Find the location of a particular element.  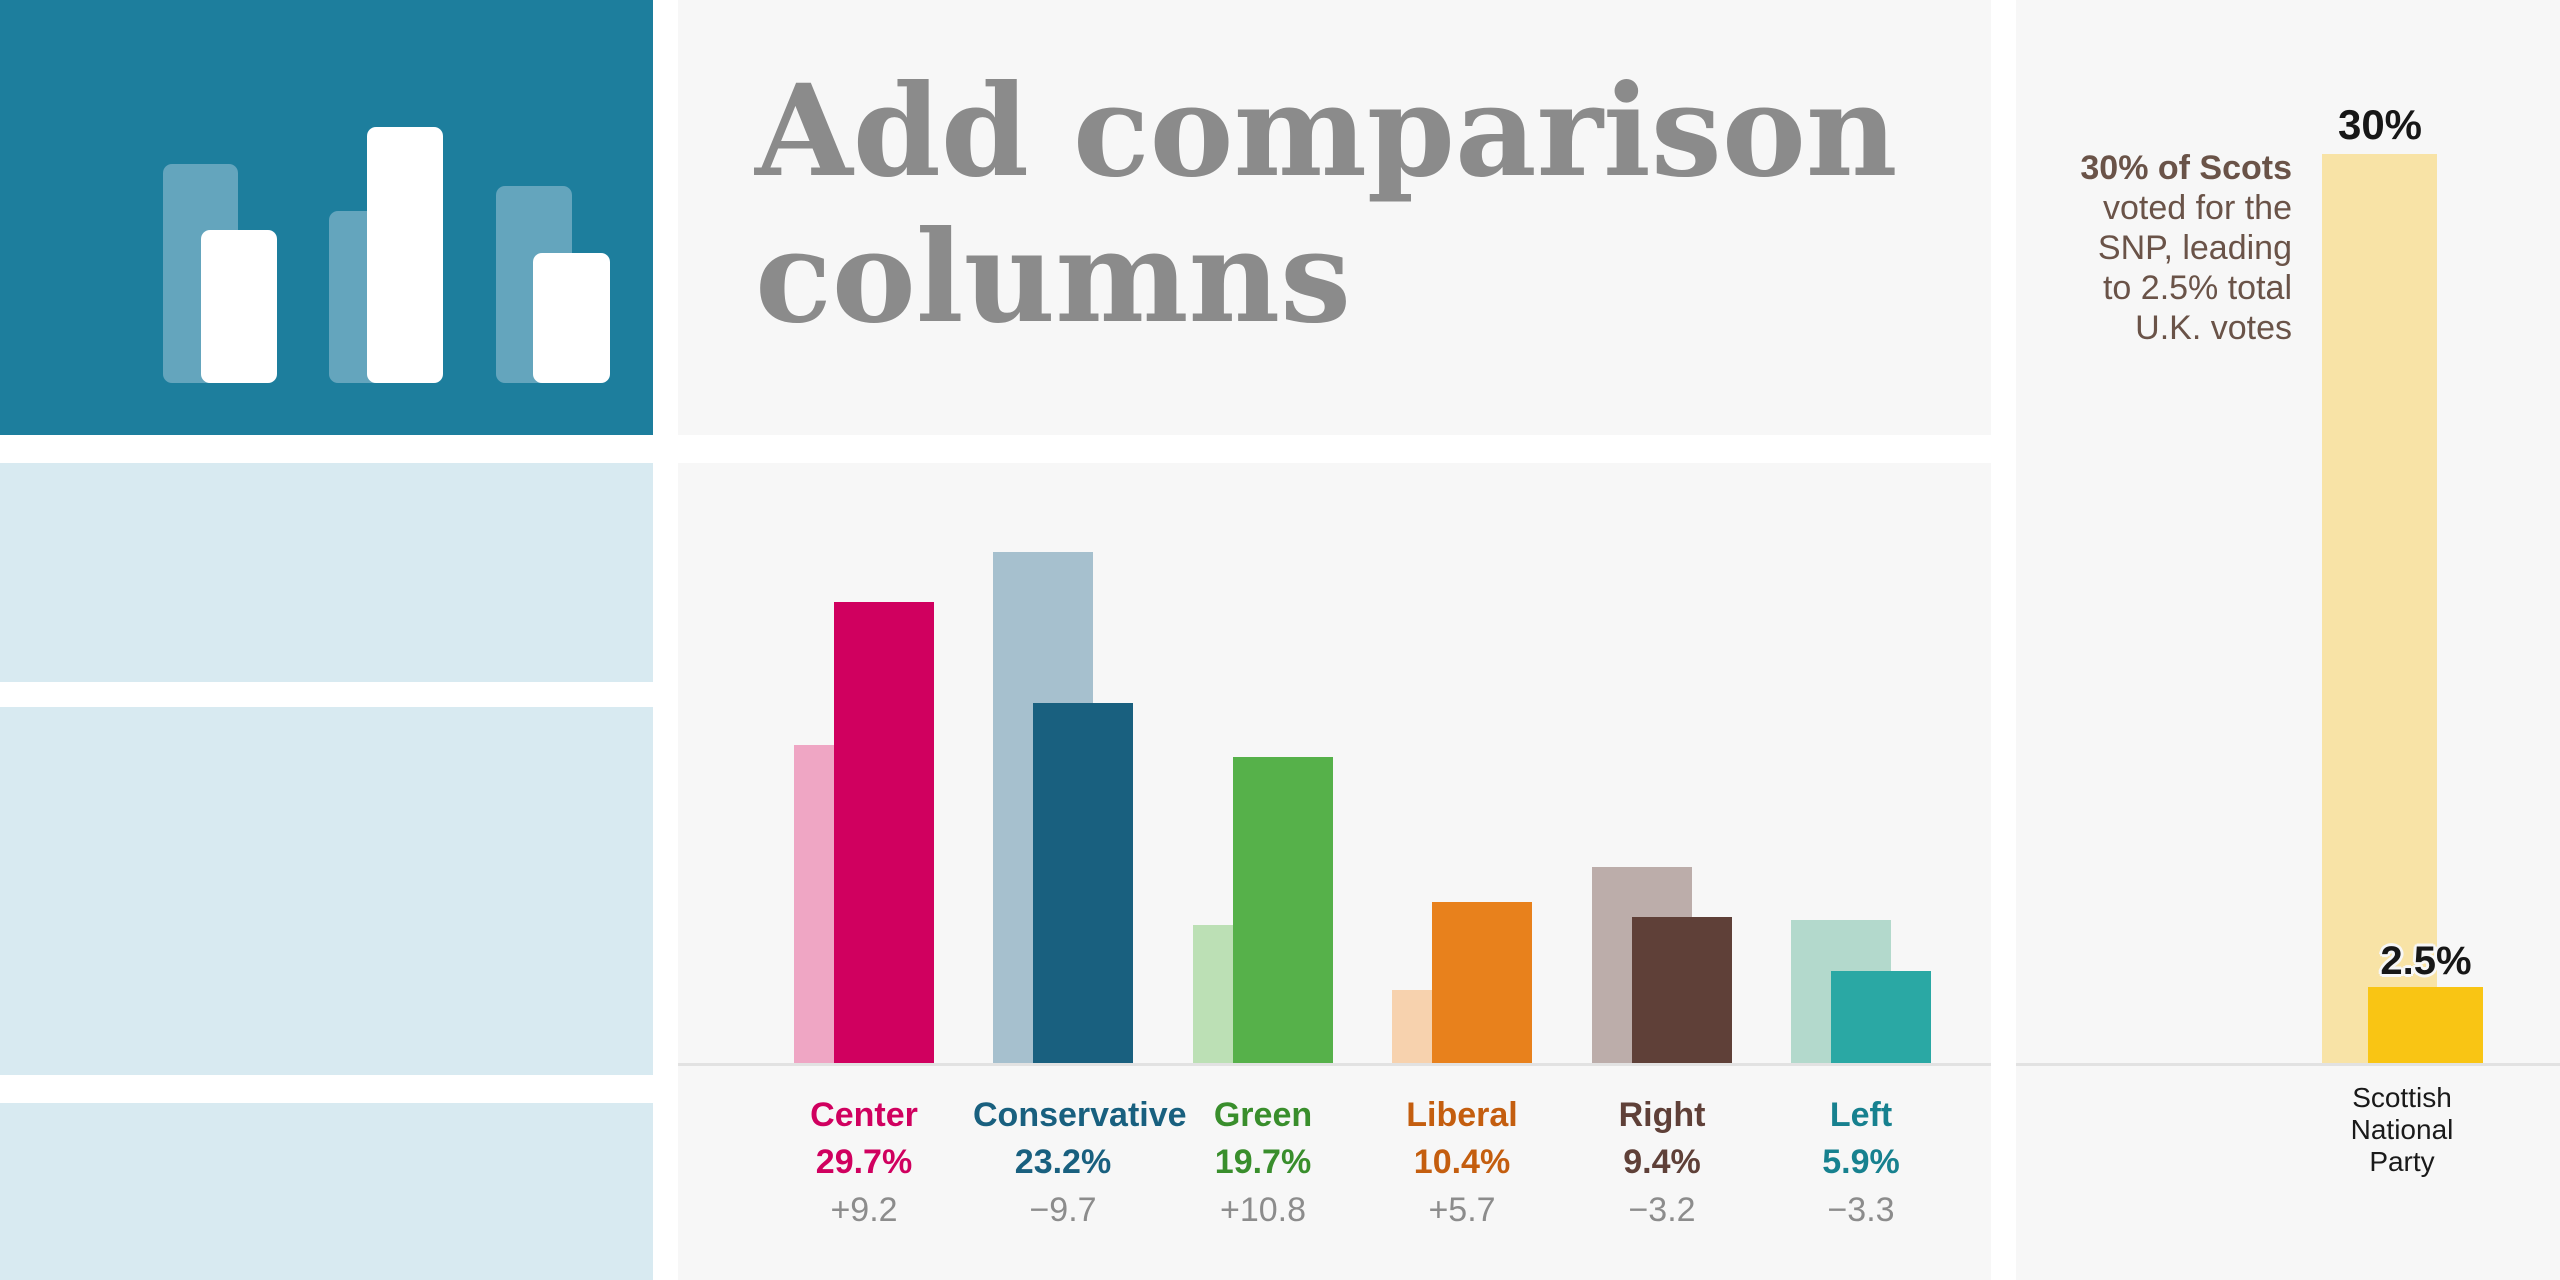

category-value: 19.7% is located at coordinates (1263, 1162).